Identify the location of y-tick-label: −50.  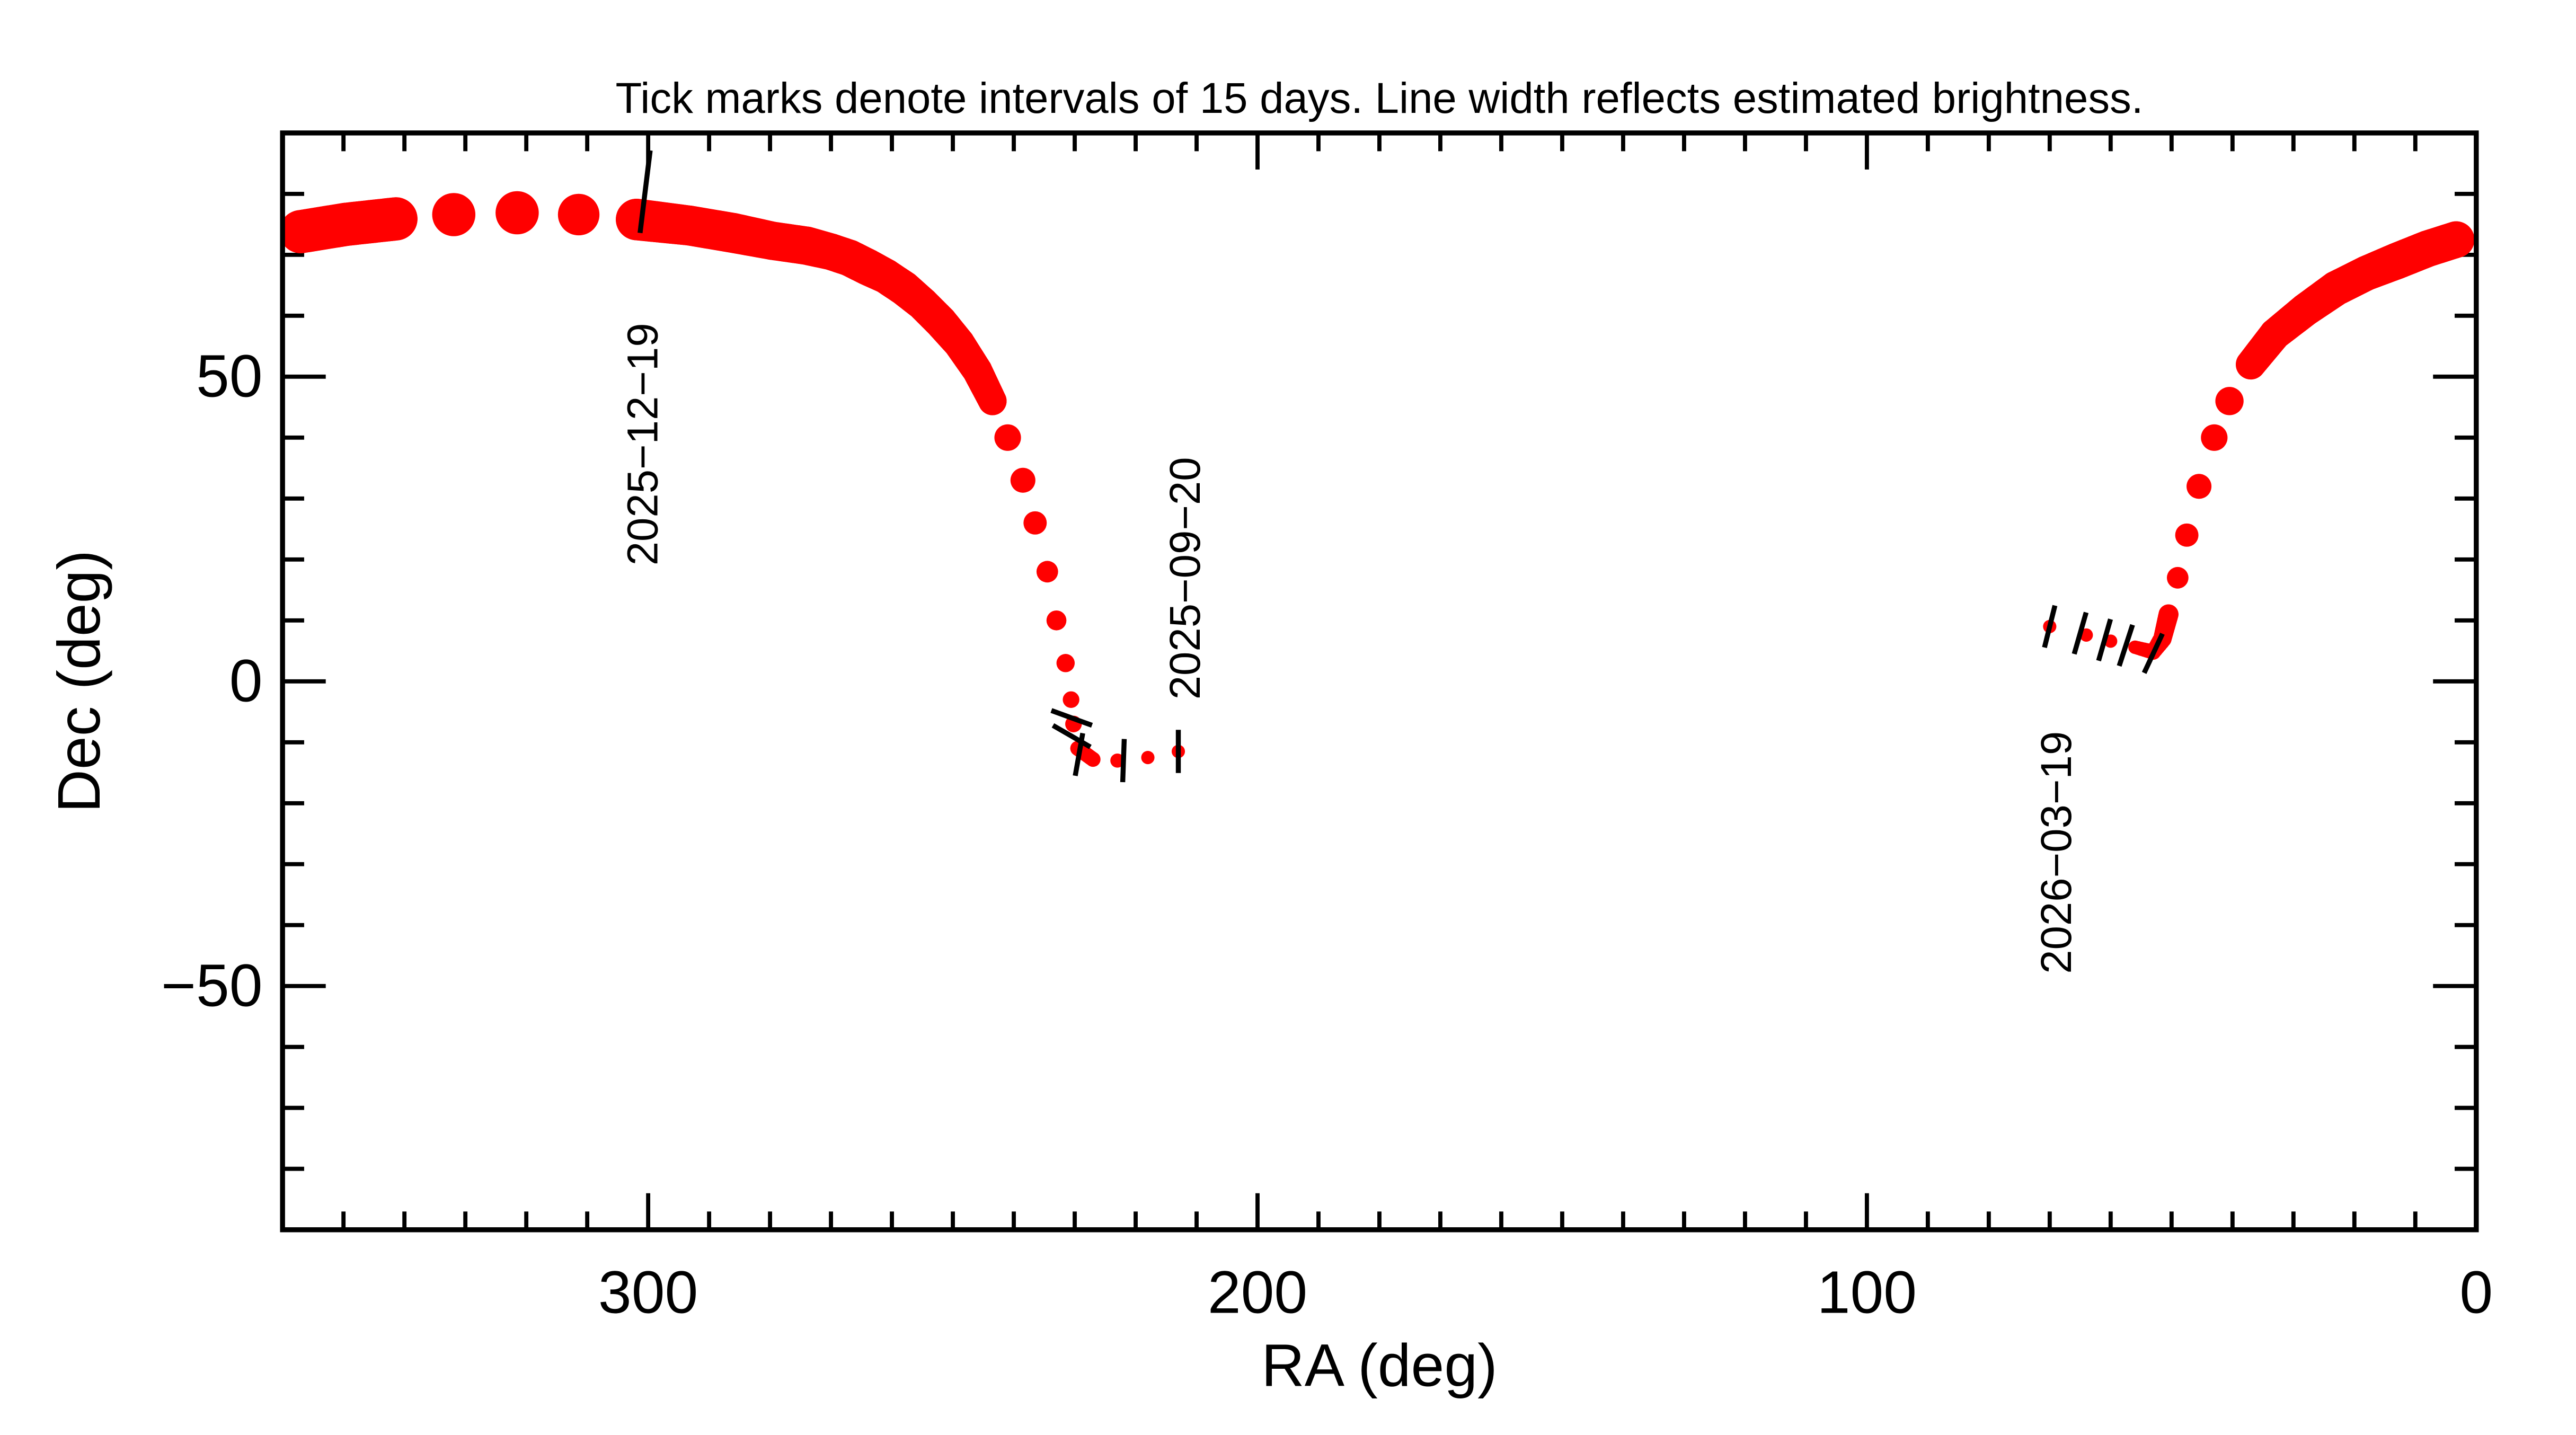
(211, 985).